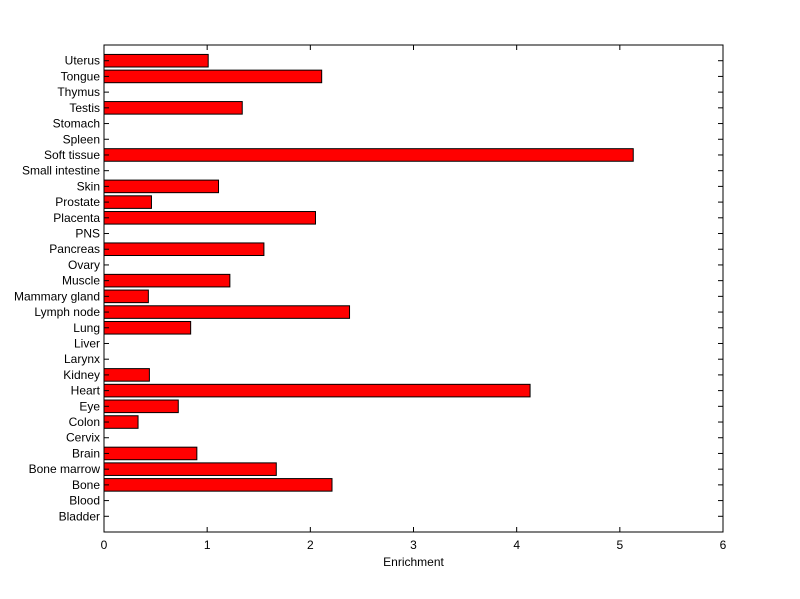 This screenshot has height=599, width=800. What do you see at coordinates (723, 545) in the screenshot?
I see `x-tick-label-6: 6` at bounding box center [723, 545].